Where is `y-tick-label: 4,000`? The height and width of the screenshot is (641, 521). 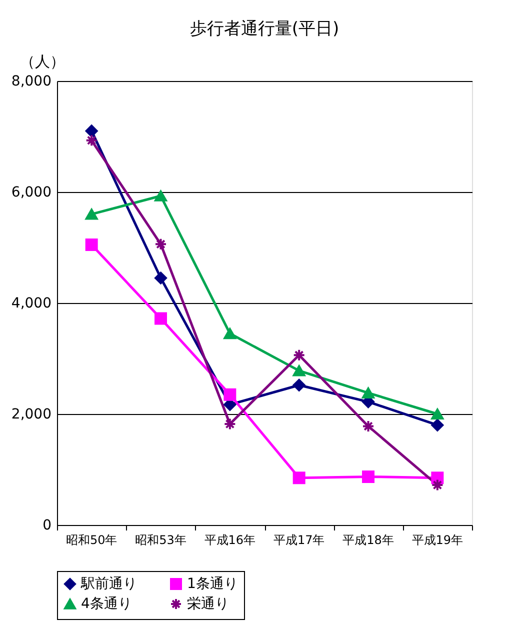 y-tick-label: 4,000 is located at coordinates (31, 304).